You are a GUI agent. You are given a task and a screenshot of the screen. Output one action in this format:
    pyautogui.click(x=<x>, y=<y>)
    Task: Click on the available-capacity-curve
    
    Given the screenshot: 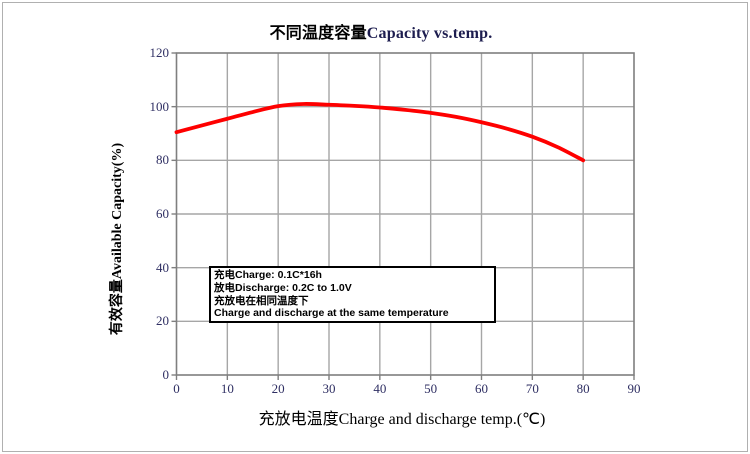 What is the action you would take?
    pyautogui.click(x=380, y=132)
    